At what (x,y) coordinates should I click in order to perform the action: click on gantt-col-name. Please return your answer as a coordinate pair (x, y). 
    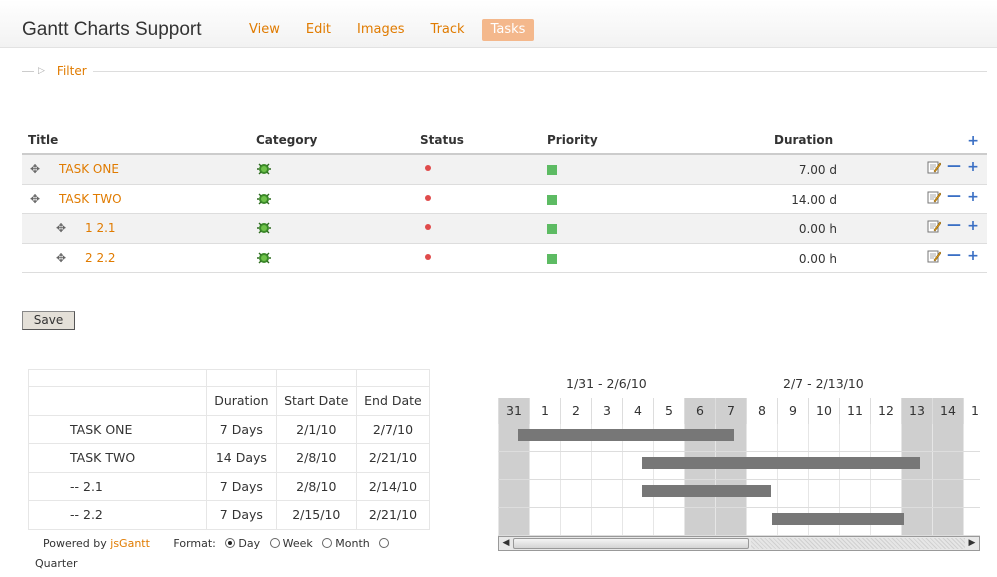
    Looking at the image, I should click on (117, 401).